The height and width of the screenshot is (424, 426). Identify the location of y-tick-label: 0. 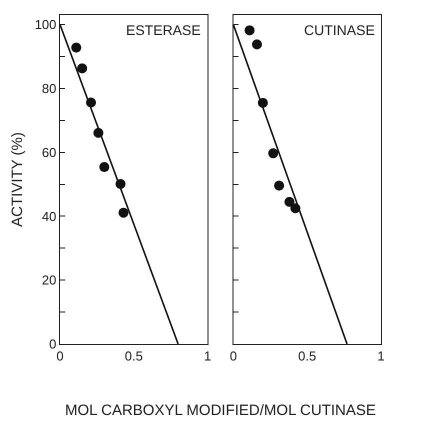
(52, 344).